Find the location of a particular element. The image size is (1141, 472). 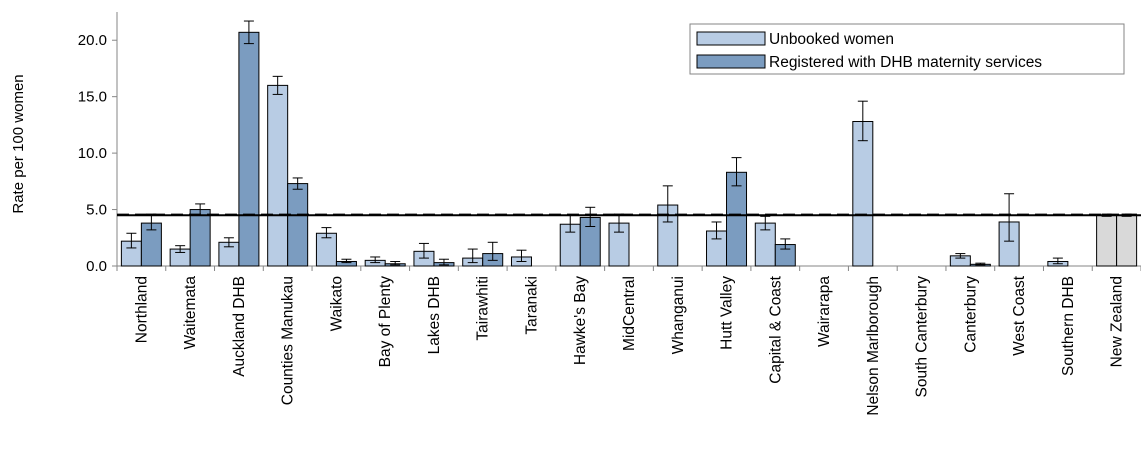

legend-label-unbooked: Unbooked women is located at coordinates (831, 39).